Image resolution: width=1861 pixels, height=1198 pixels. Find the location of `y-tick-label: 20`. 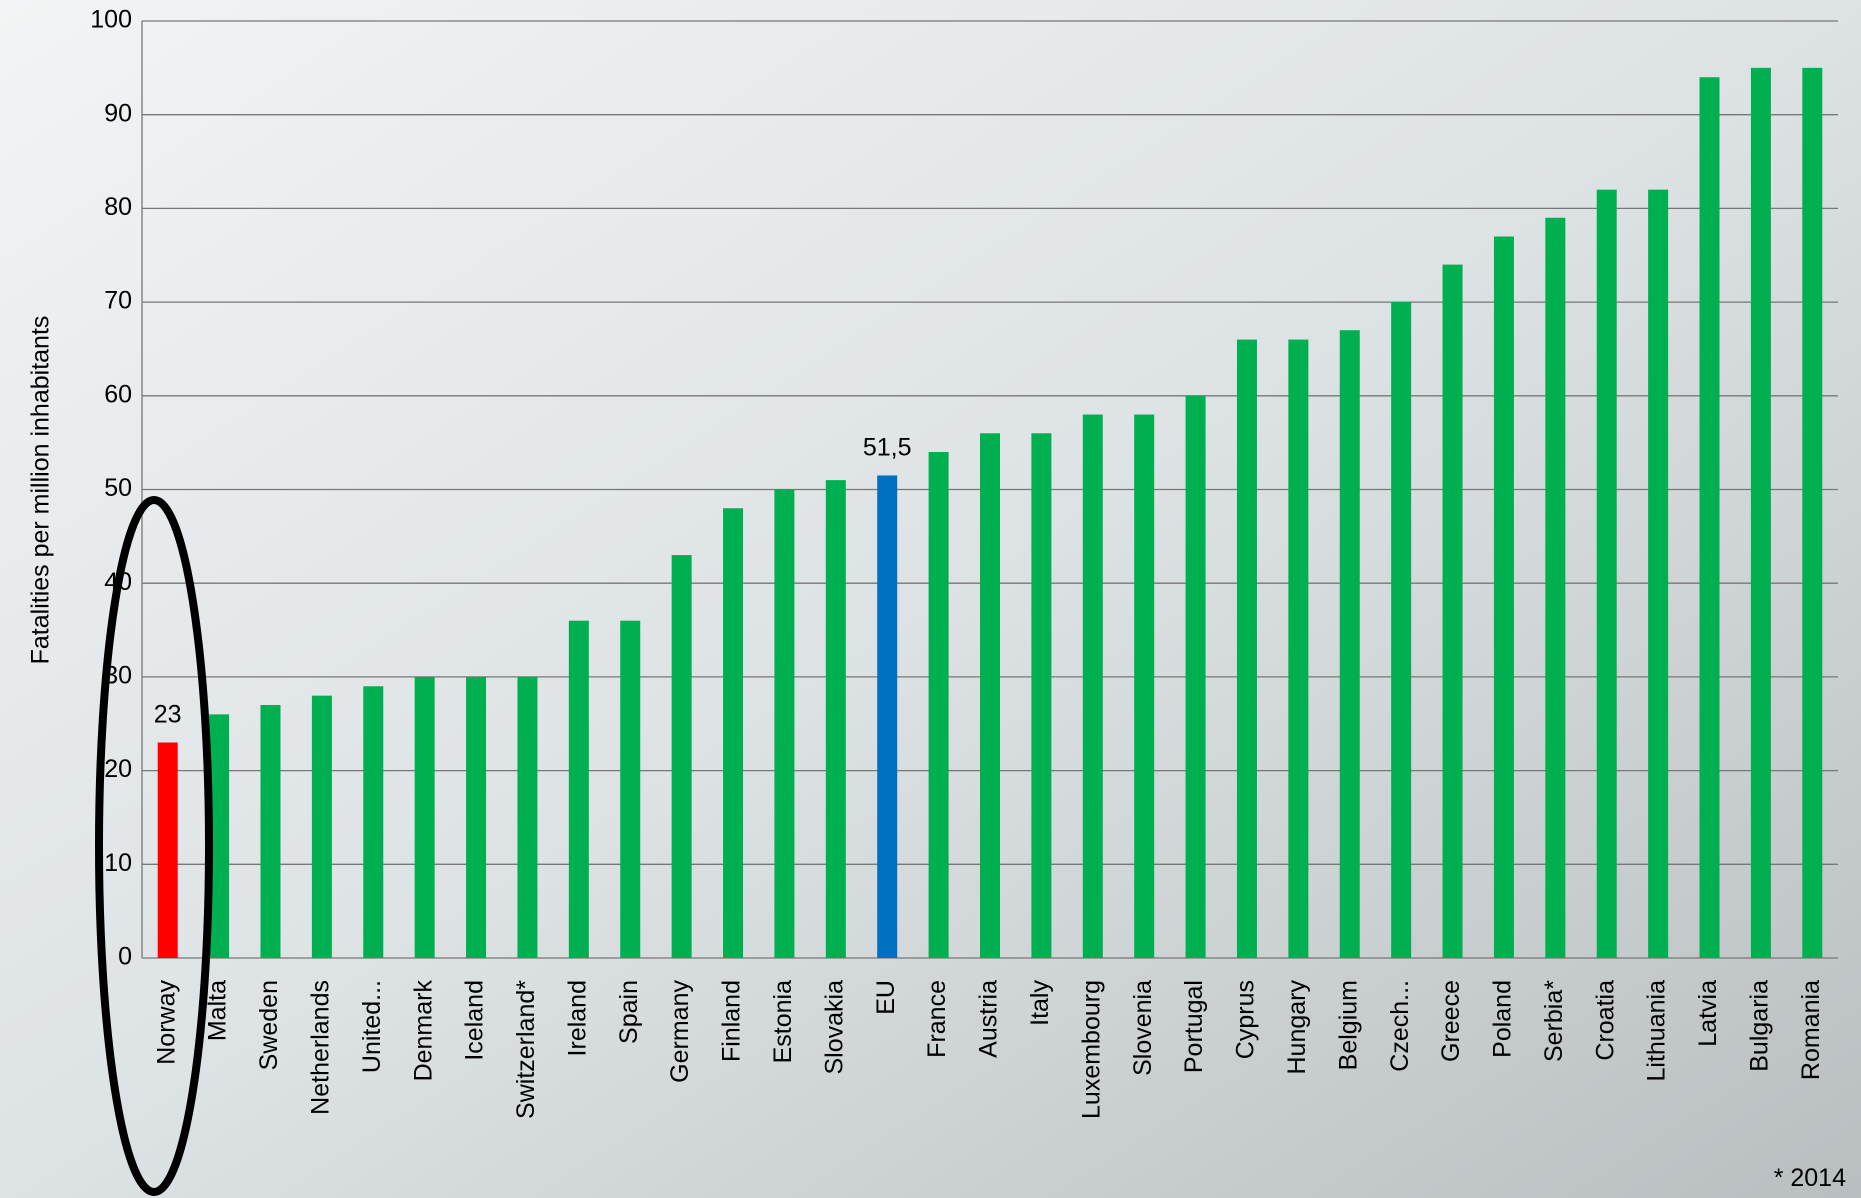

y-tick-label: 20 is located at coordinates (118, 769).